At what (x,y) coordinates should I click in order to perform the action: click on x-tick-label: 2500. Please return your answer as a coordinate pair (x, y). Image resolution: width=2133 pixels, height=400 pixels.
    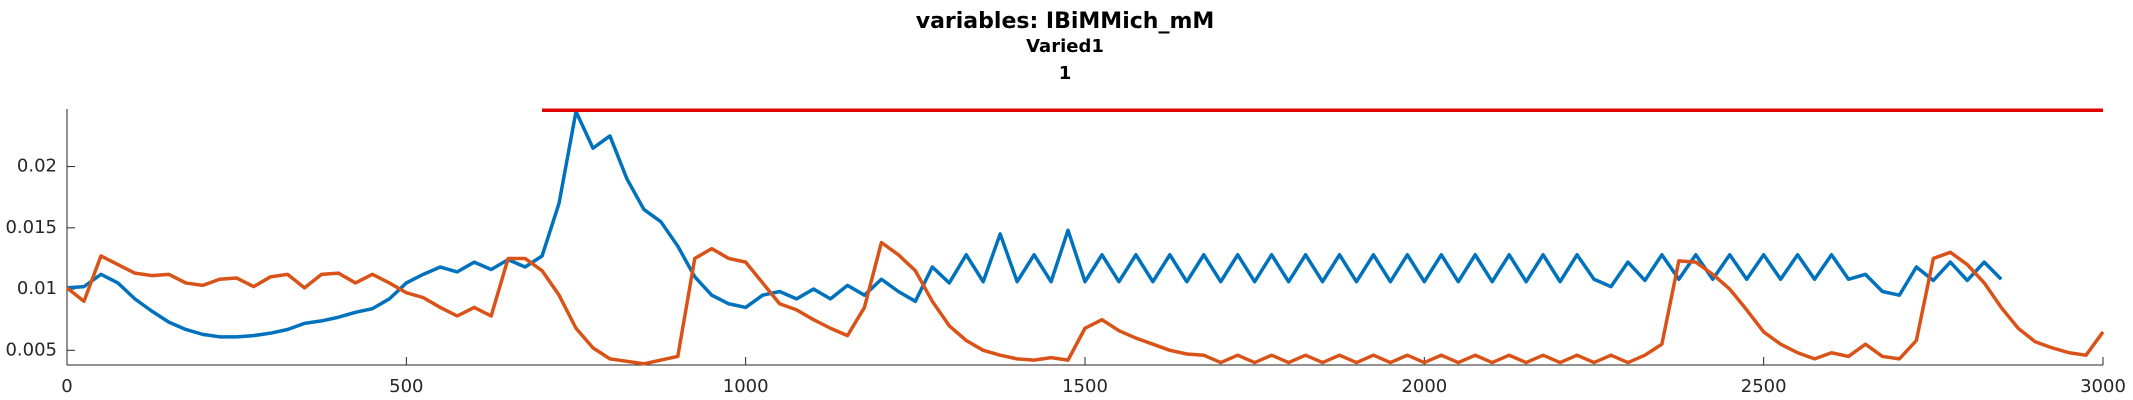
    Looking at the image, I should click on (1764, 386).